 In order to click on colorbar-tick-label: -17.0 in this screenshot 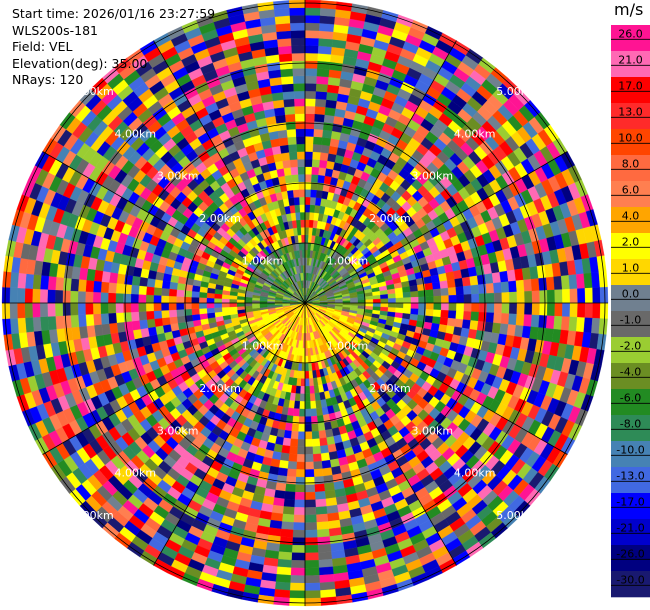, I will do `click(630, 501)`.